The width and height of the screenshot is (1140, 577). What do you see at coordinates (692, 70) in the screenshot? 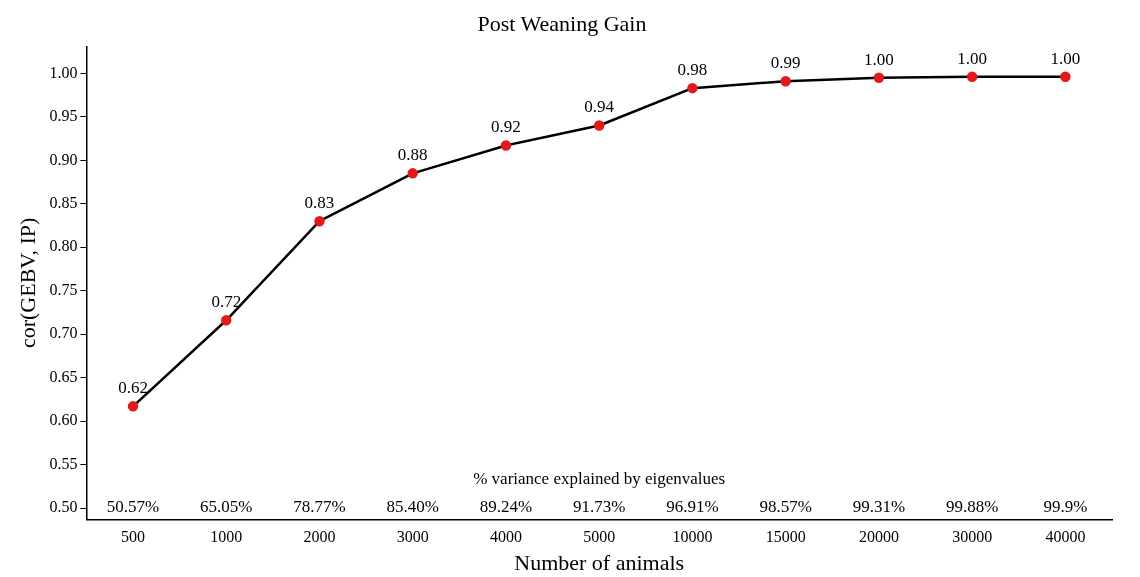
I see `data-label: 0.98` at bounding box center [692, 70].